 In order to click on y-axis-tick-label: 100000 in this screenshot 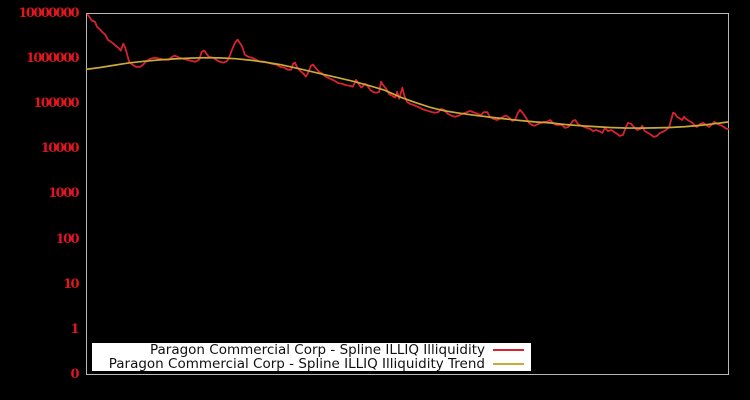, I will do `click(56, 103)`.